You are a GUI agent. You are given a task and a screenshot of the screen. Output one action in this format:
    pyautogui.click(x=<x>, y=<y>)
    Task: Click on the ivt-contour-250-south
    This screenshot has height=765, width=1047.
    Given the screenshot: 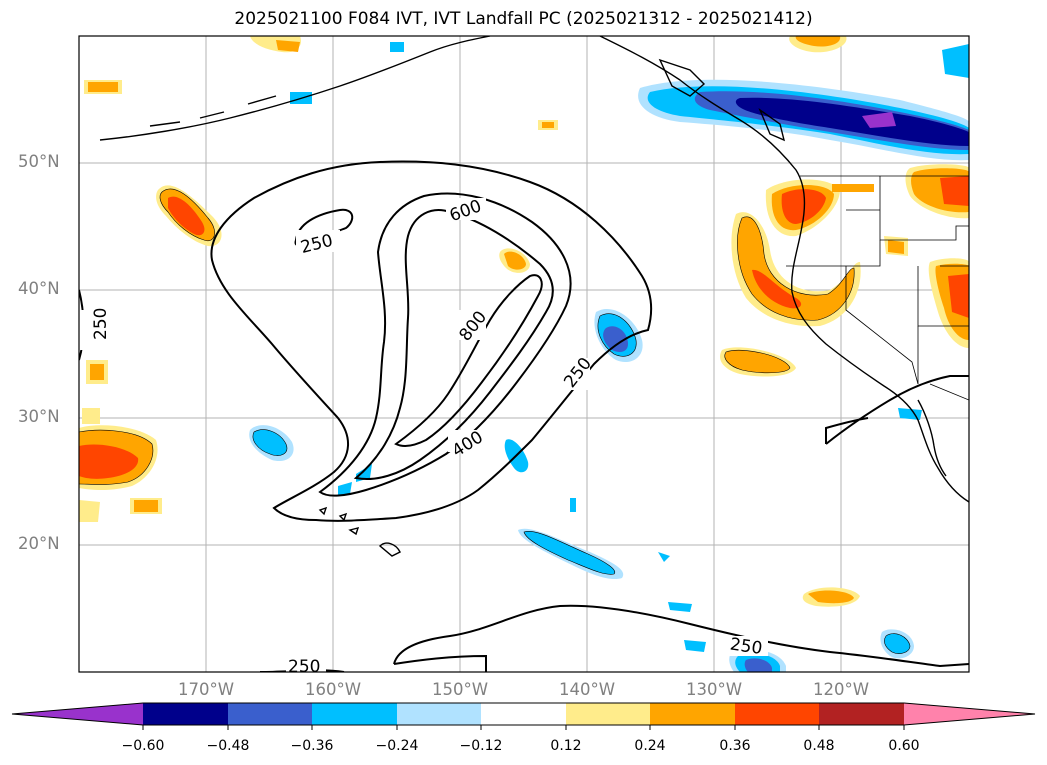 What is the action you would take?
    pyautogui.click(x=681, y=636)
    